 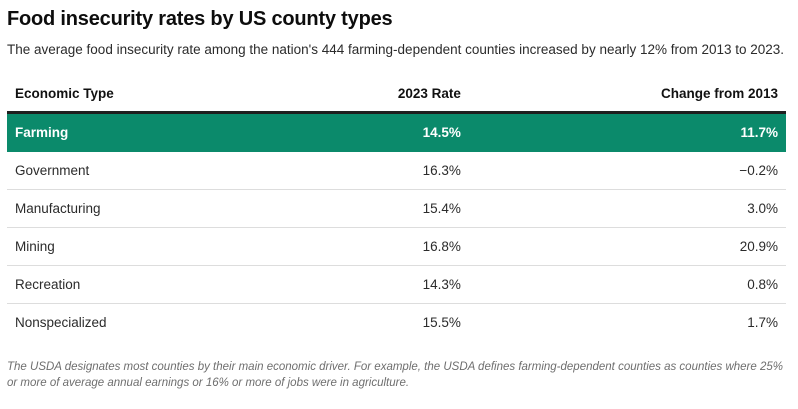 I want to click on column-header-change-from-2013: Change from 2013, so click(x=627, y=97).